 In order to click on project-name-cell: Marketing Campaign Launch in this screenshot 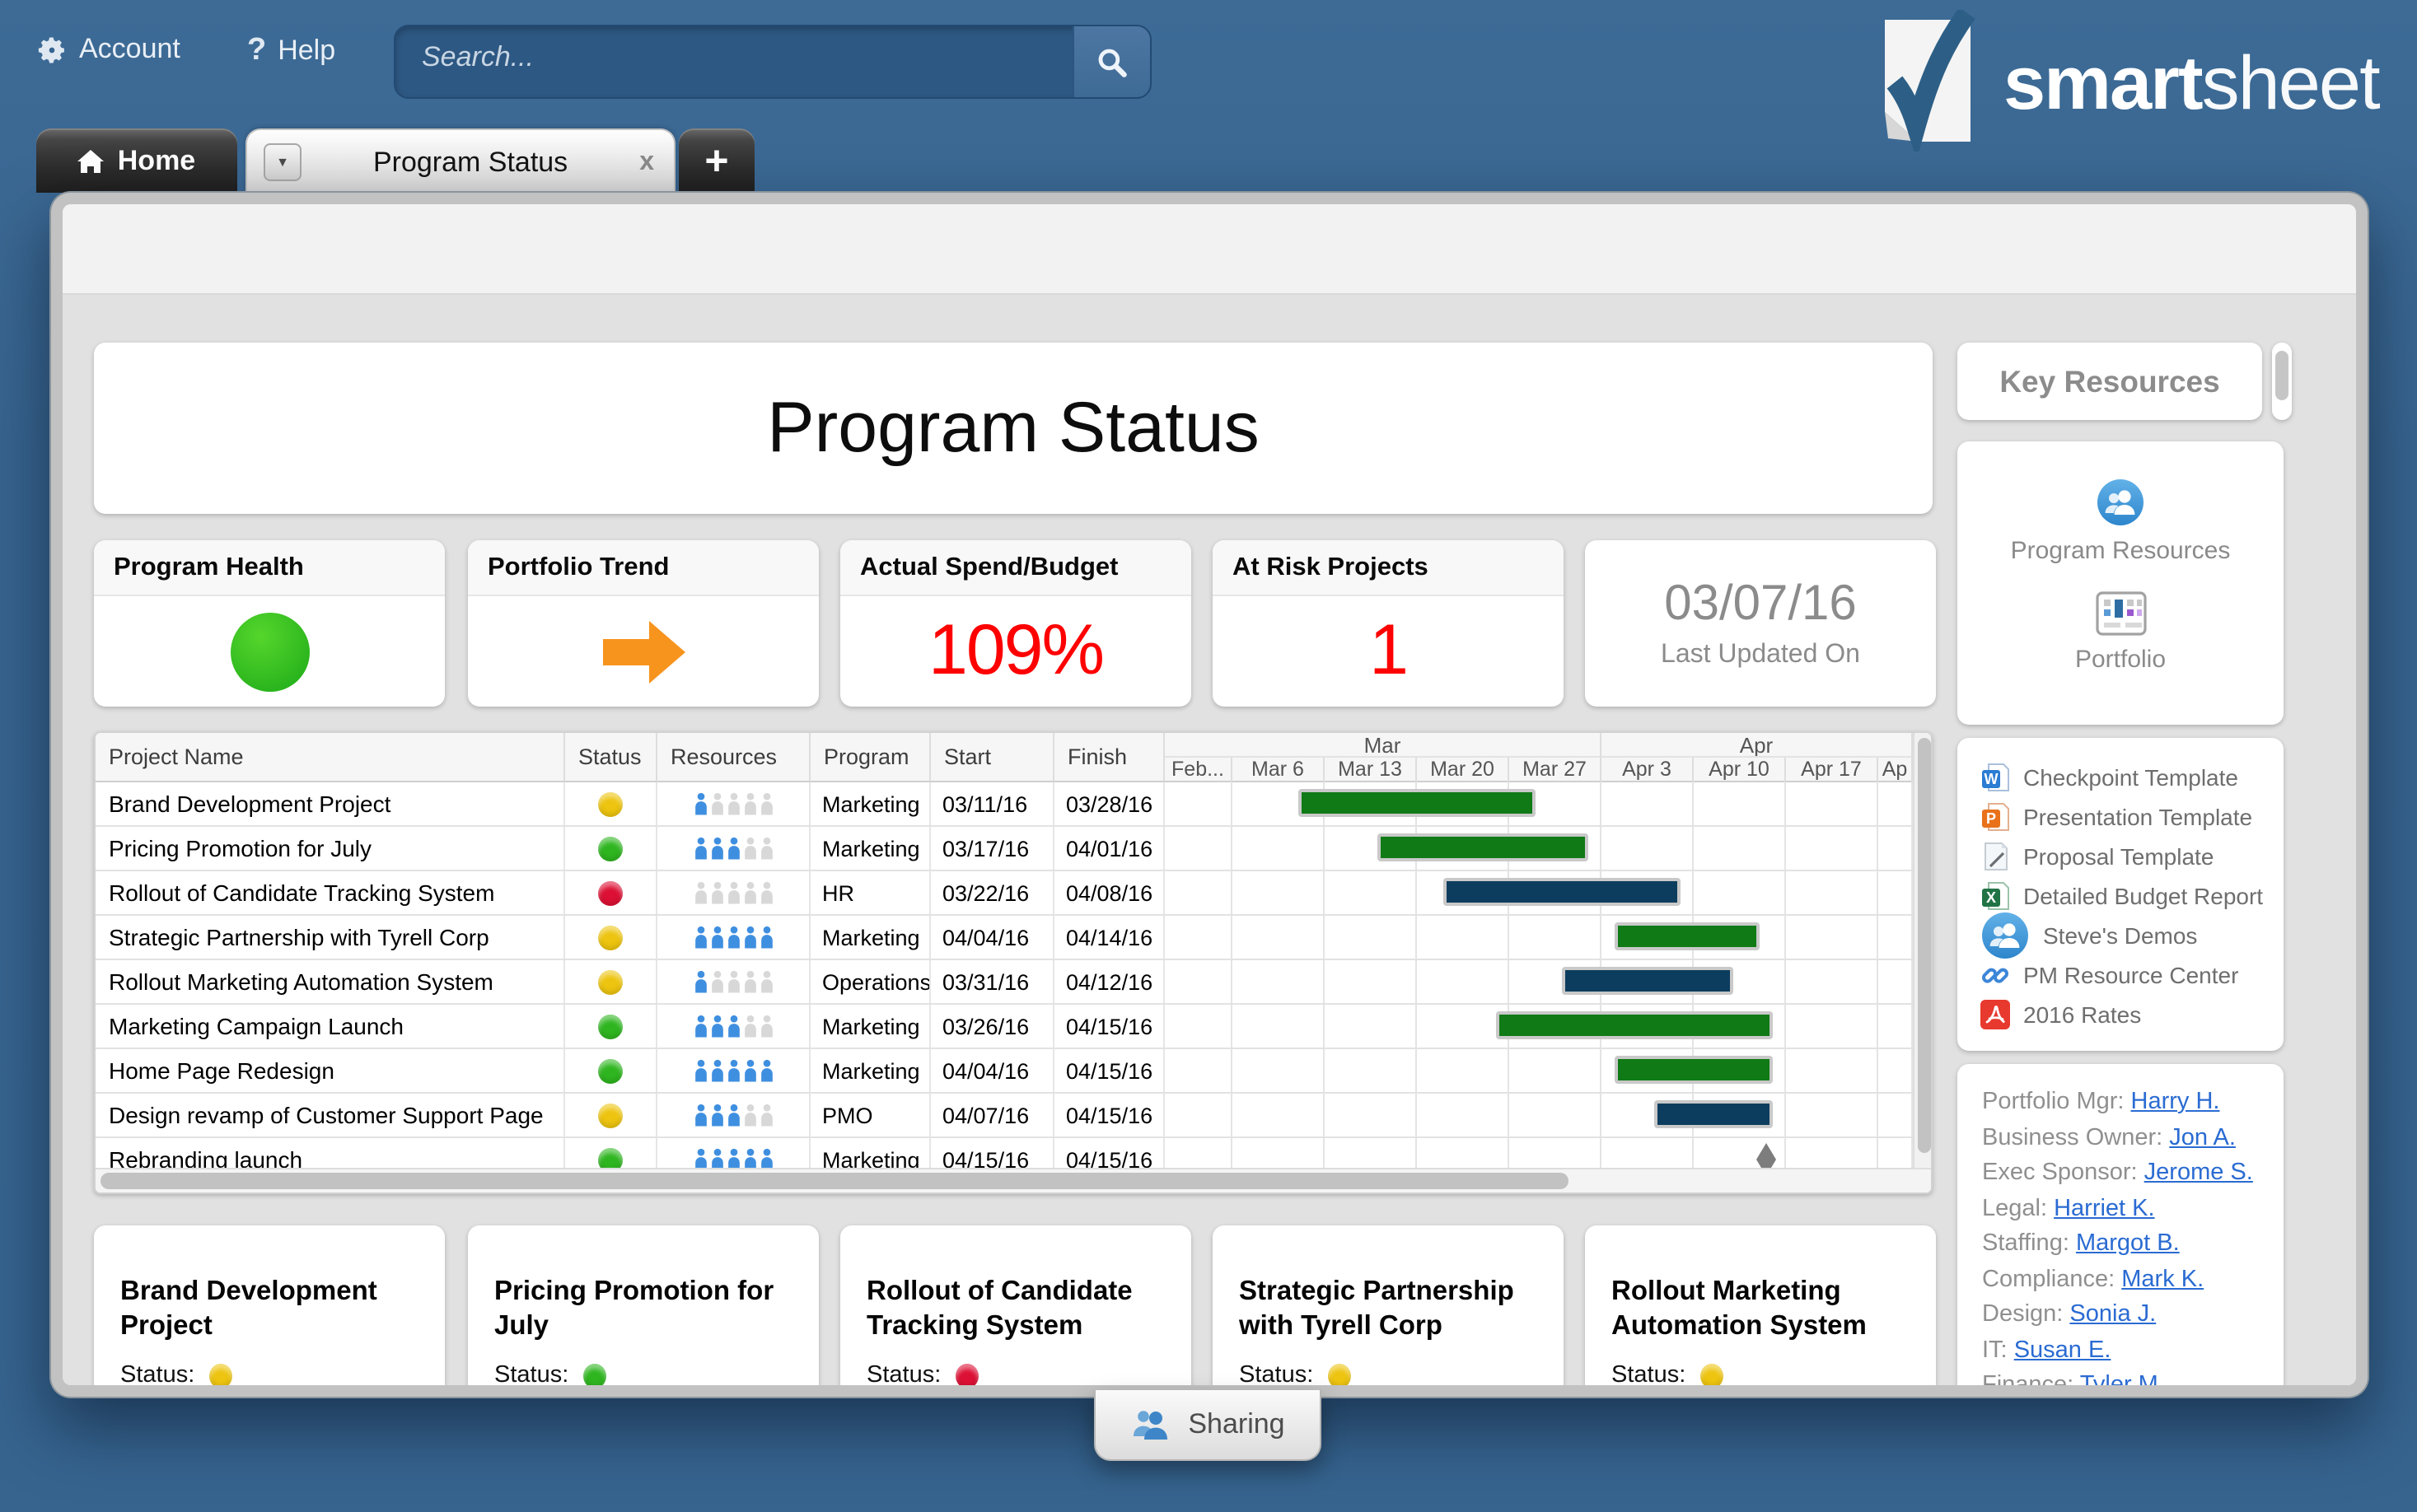, I will do `click(330, 1026)`.